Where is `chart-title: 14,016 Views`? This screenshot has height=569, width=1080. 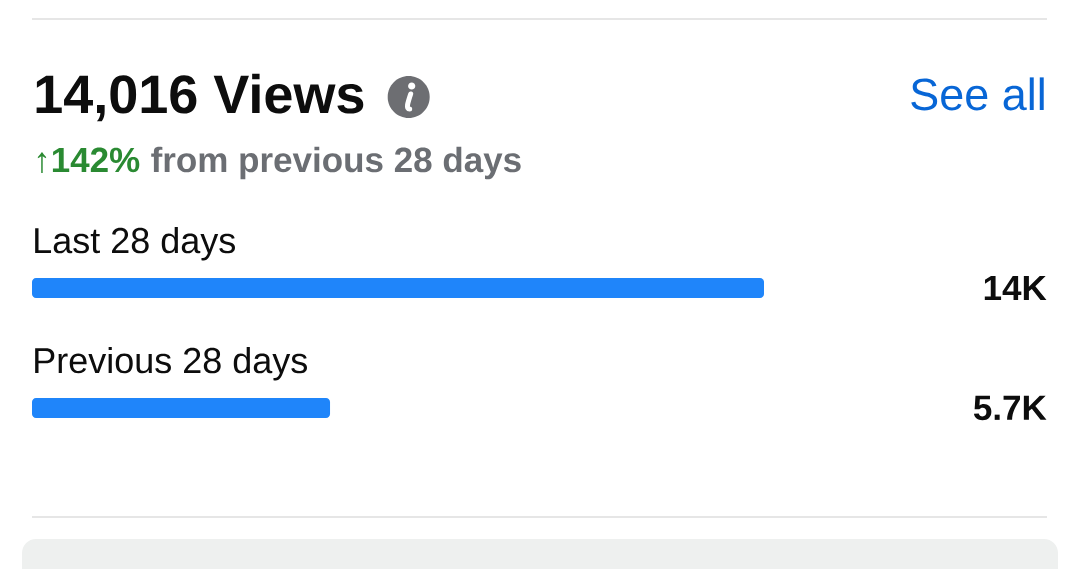
chart-title: 14,016 Views is located at coordinates (200, 97).